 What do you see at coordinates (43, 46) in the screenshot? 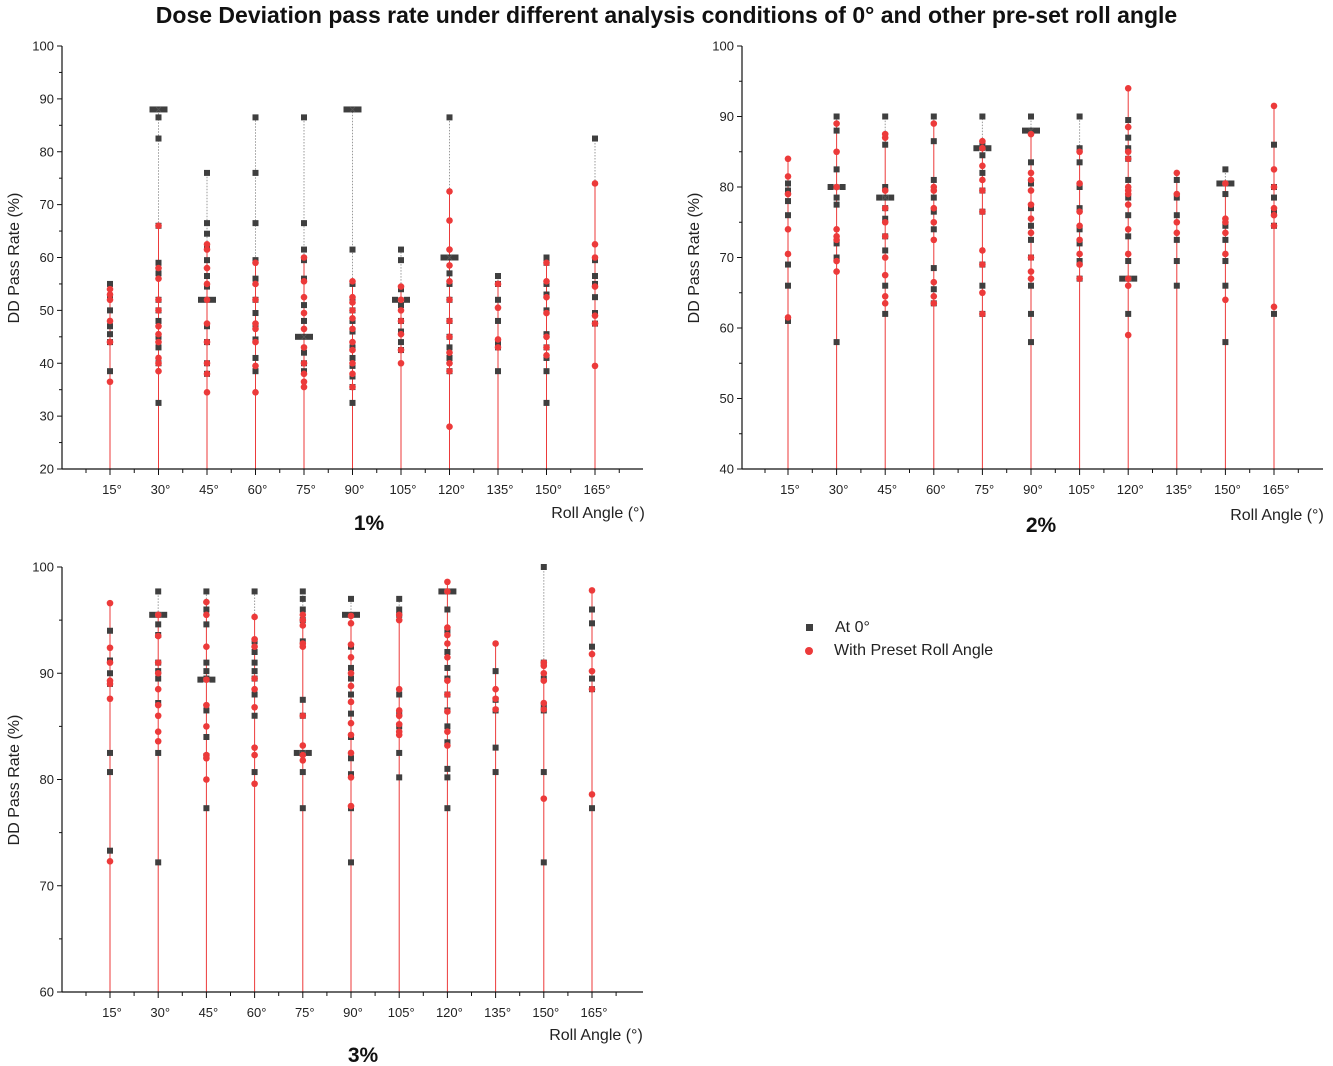
I see `y-tick-label: 100` at bounding box center [43, 46].